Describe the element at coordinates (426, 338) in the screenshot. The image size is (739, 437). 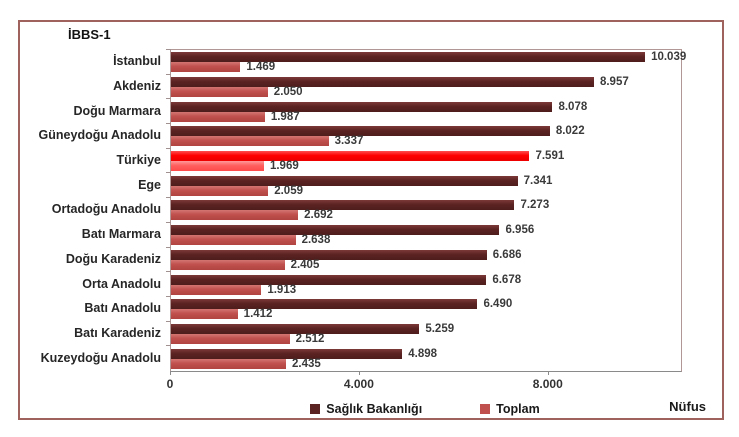
I see `bar-line: 2.512` at that location.